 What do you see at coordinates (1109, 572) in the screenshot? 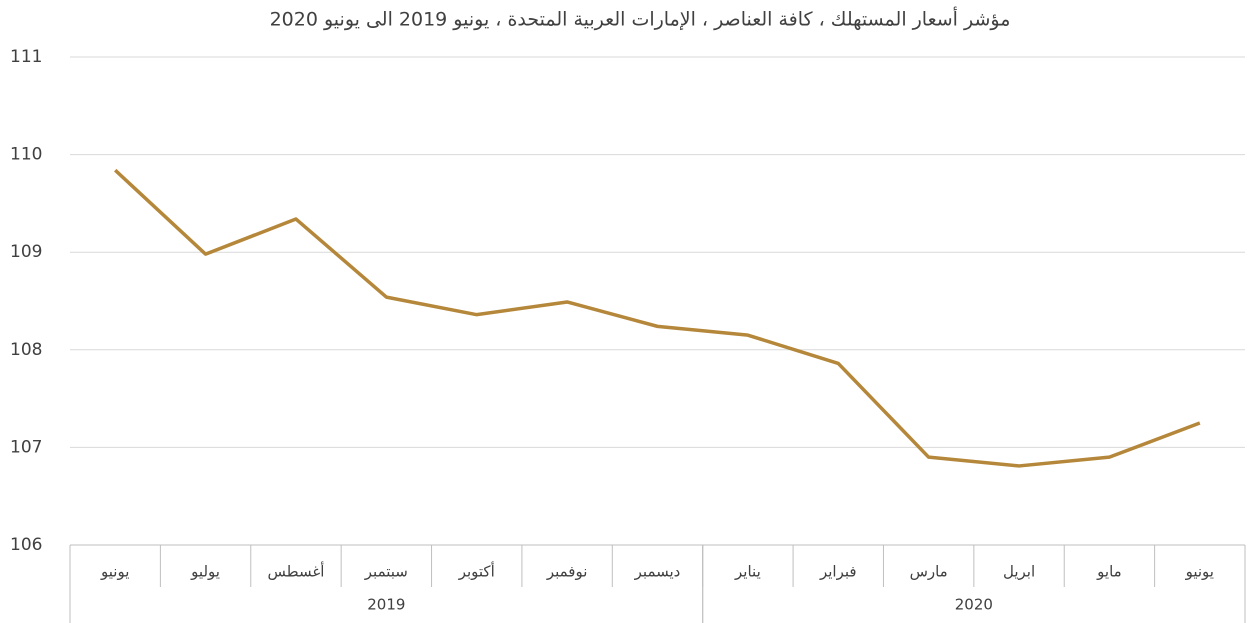
I see `x-tick-label: مايو` at bounding box center [1109, 572].